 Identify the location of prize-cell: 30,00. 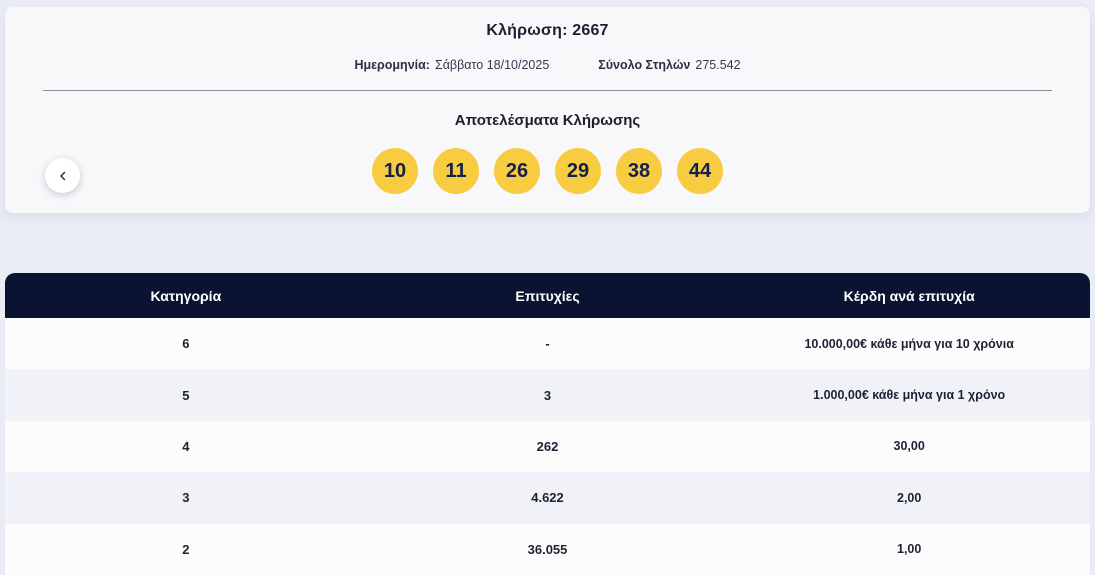
(909, 446).